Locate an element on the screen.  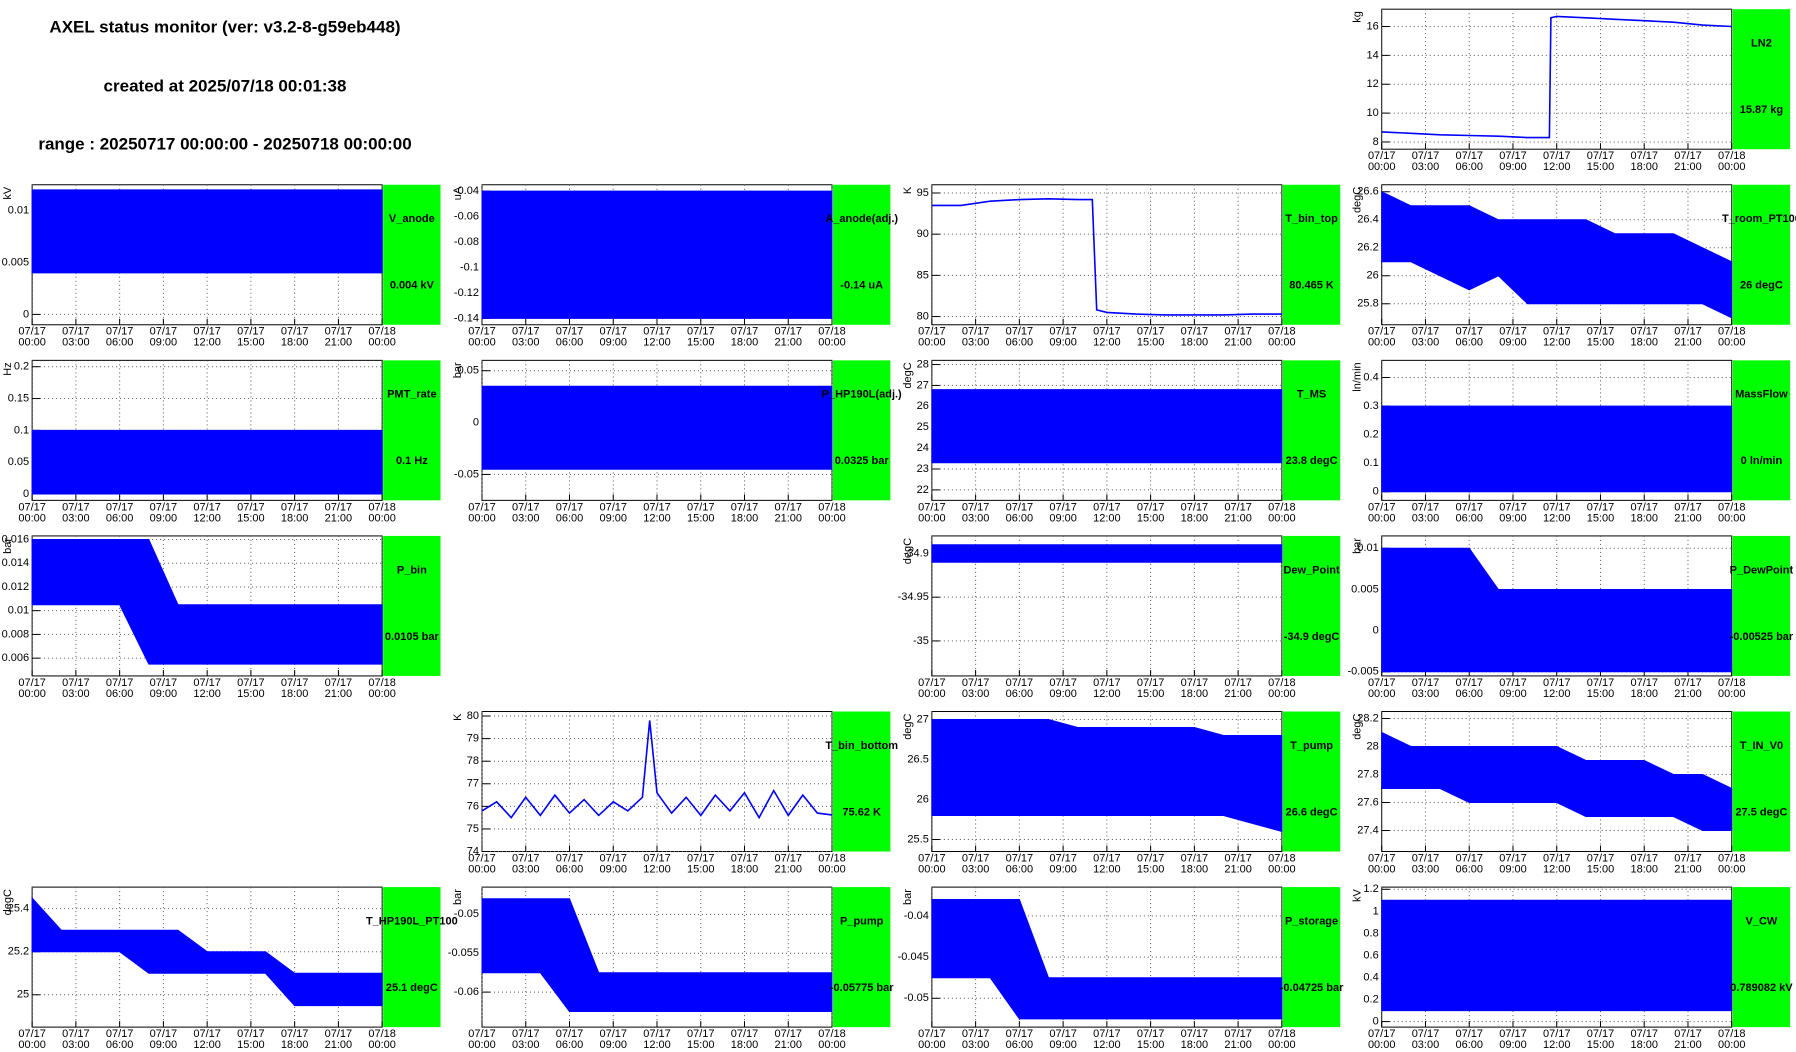
y-tick-label: 27.8 is located at coordinates (1367, 774).